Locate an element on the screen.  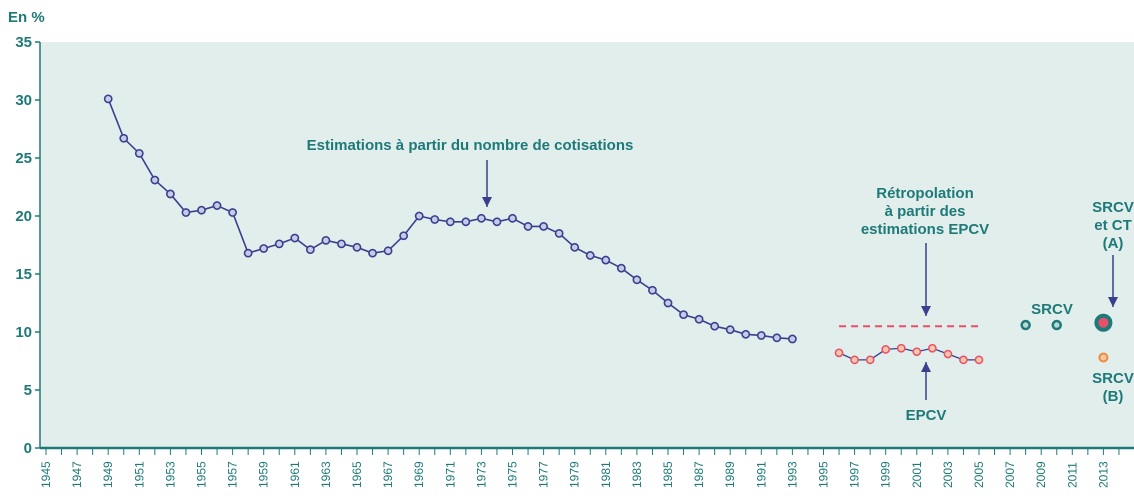
y-tick-label: 35 is located at coordinates (23, 42).